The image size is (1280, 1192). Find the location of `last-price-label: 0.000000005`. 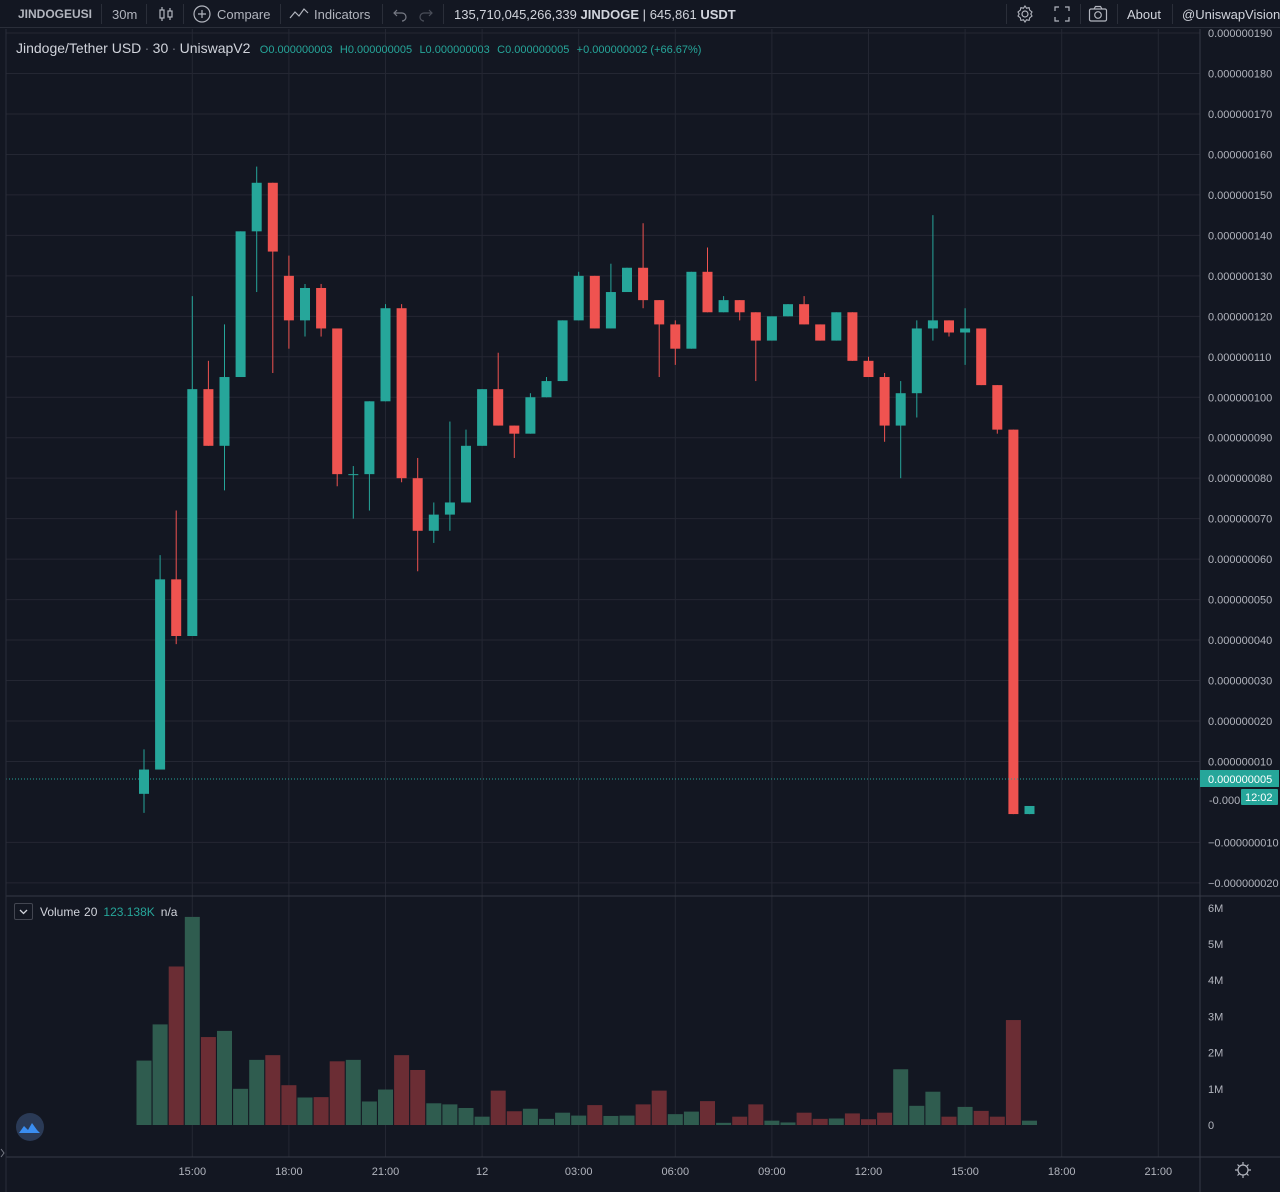

last-price-label: 0.000000005 is located at coordinates (1240, 780).